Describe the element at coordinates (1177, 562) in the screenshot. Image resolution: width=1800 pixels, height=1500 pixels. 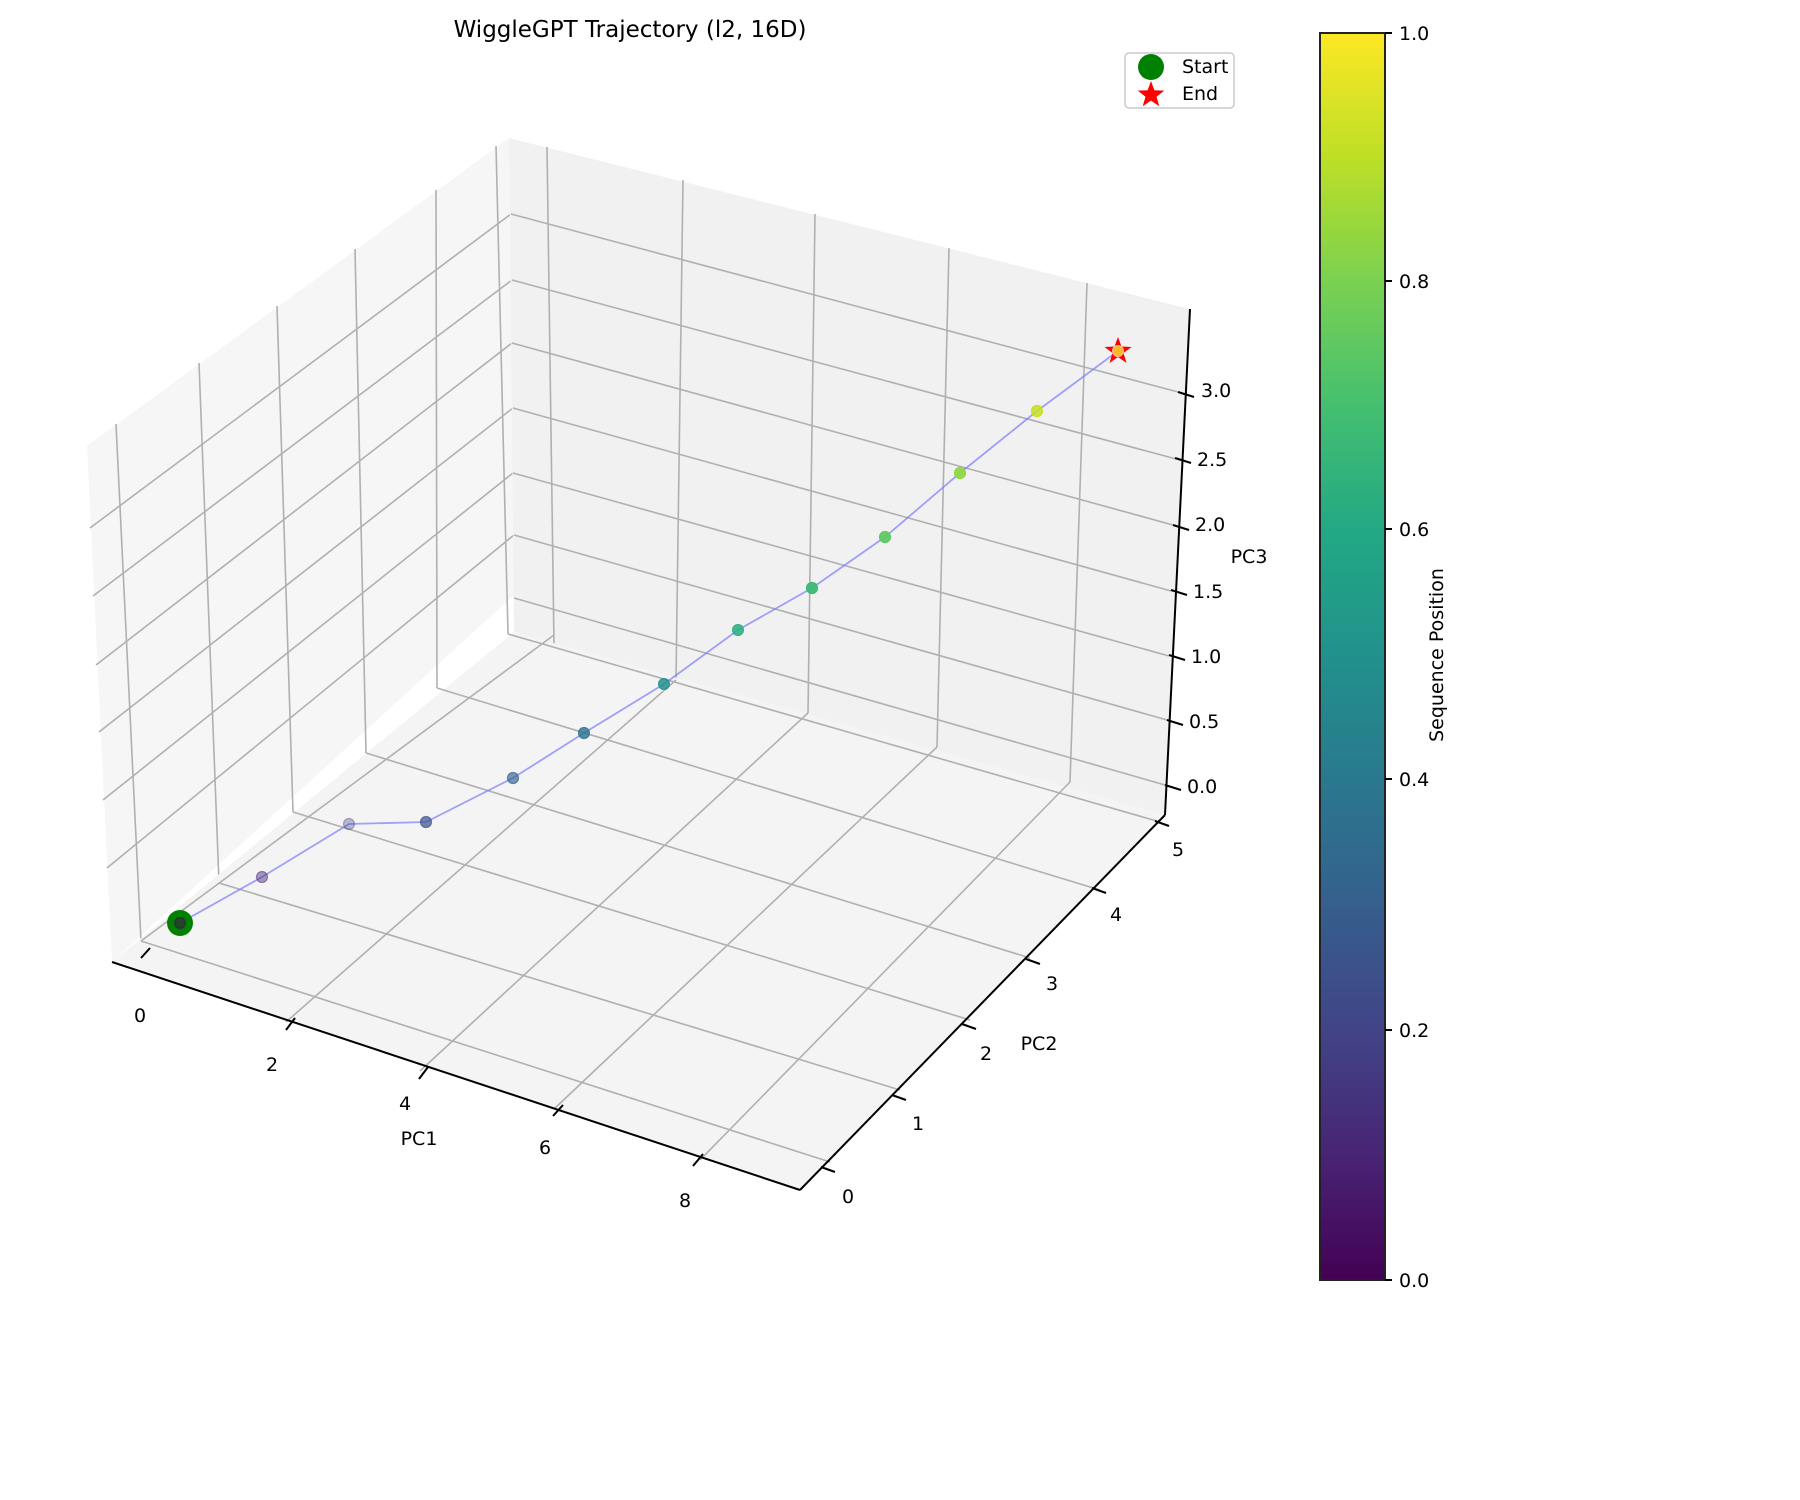
I see `z-axis-line` at that location.